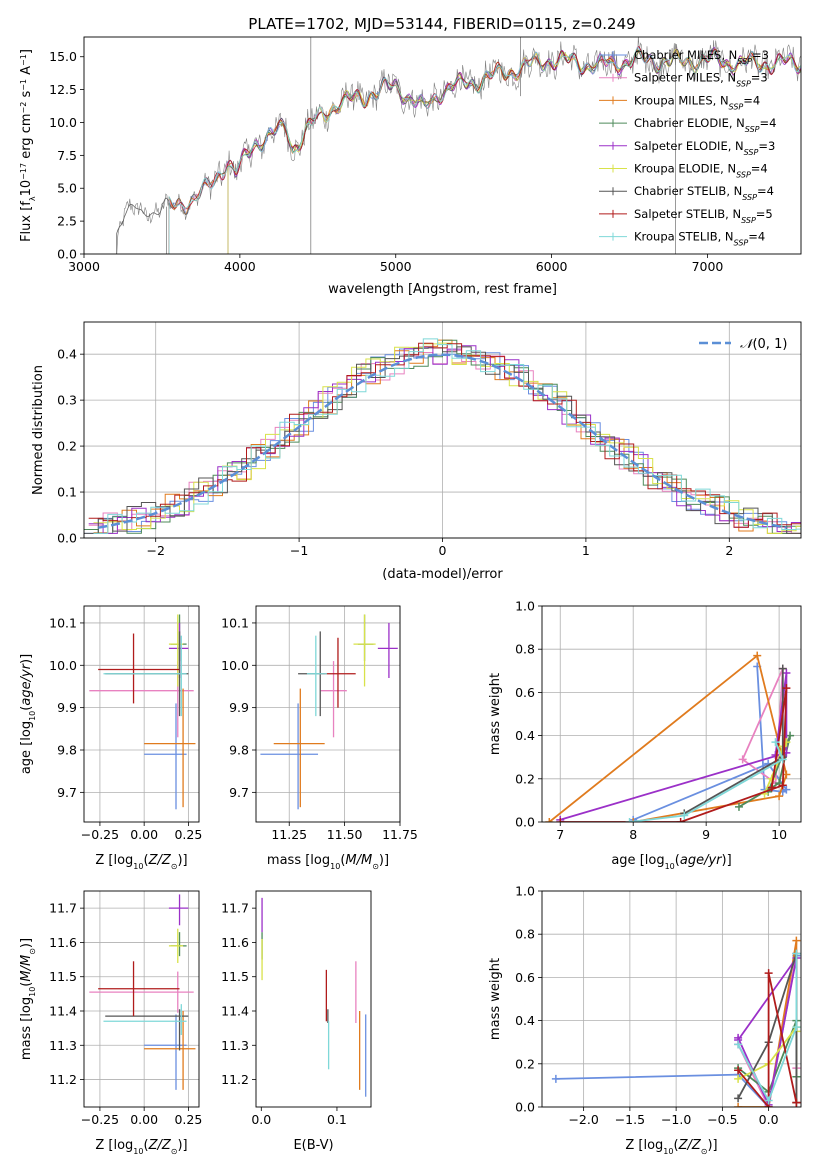 The image size is (819, 1170). What do you see at coordinates (400, 834) in the screenshot?
I see `x-tick-label: 11.75` at bounding box center [400, 834].